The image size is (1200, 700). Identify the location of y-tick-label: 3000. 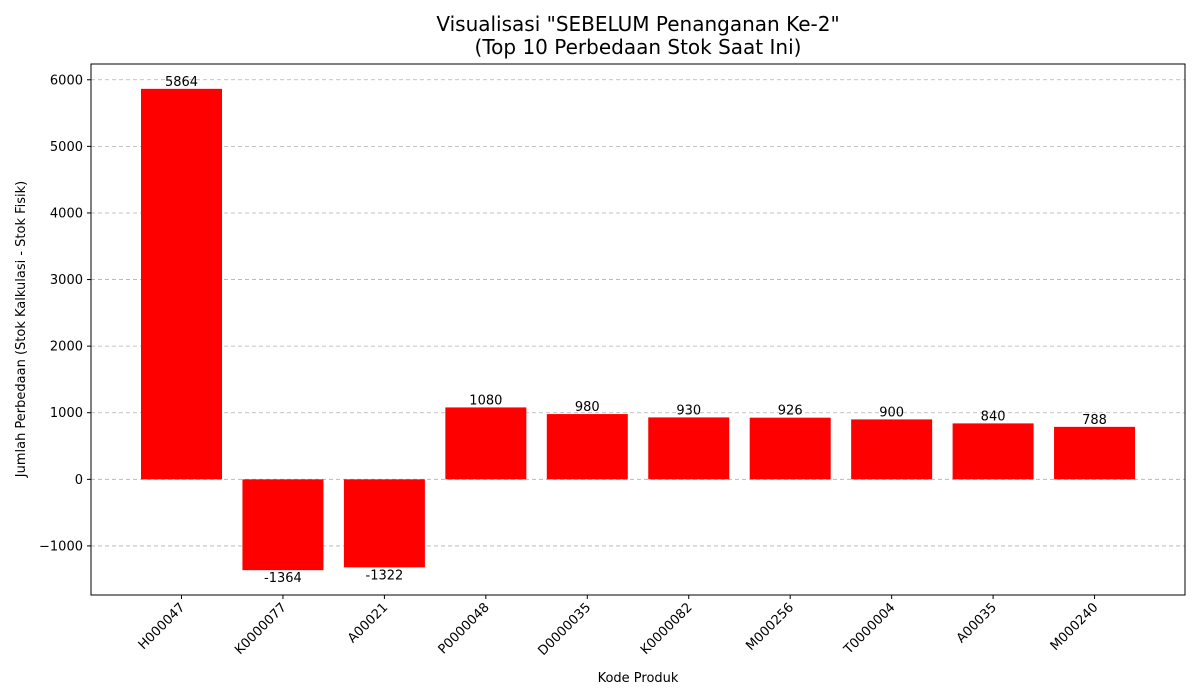
(66, 280).